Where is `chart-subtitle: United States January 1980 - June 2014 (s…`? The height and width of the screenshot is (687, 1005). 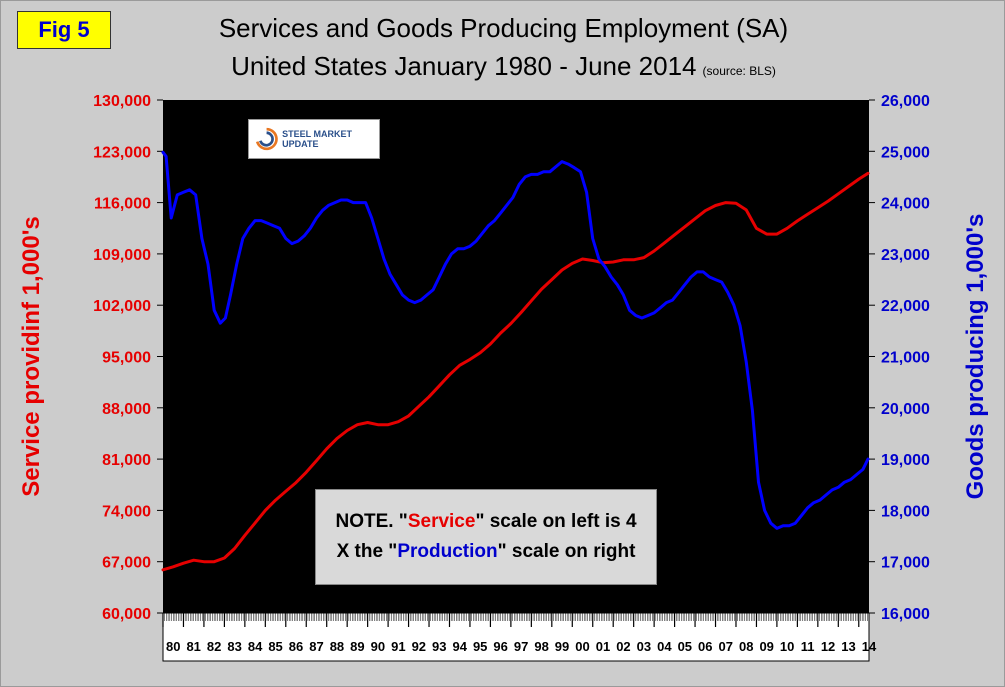 chart-subtitle: United States January 1980 - June 2014 (s… is located at coordinates (503, 66).